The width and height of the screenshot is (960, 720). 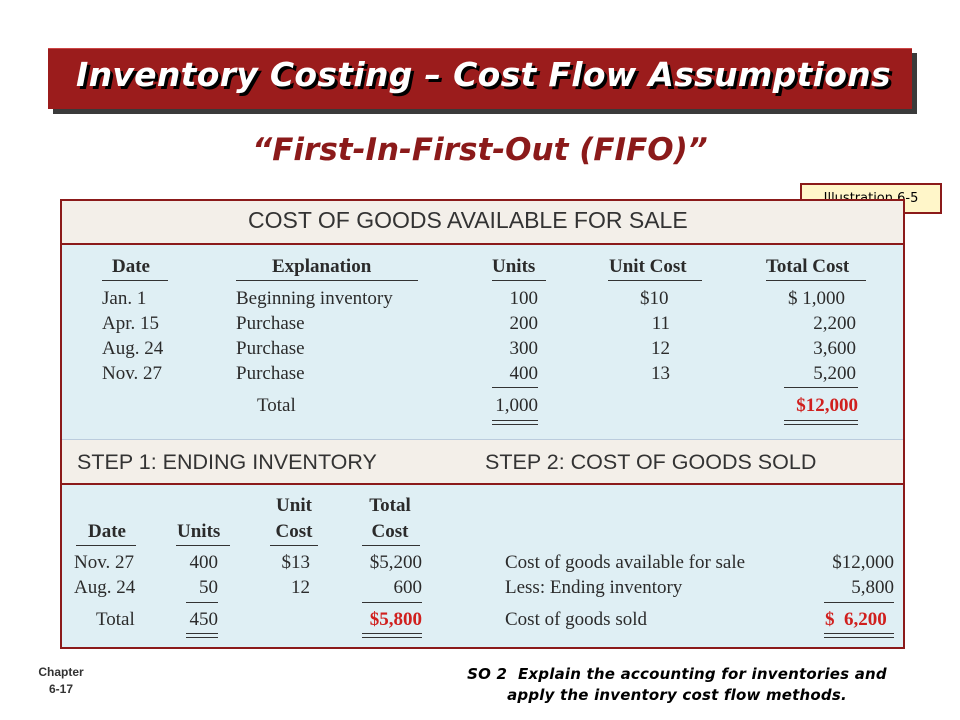 I want to click on step2-heading: STEP 2: COST OF GOODS SOLD, so click(x=651, y=462).